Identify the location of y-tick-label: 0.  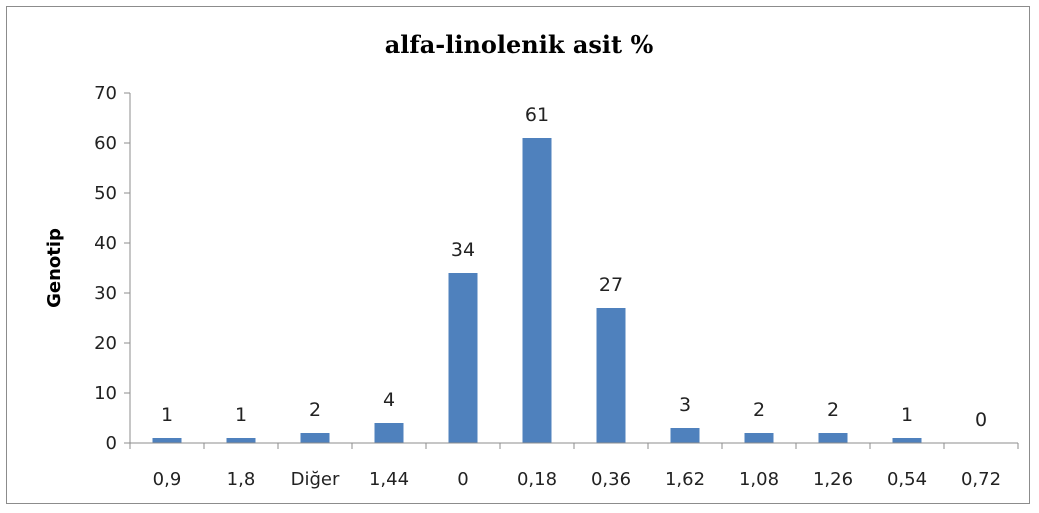
(111, 443).